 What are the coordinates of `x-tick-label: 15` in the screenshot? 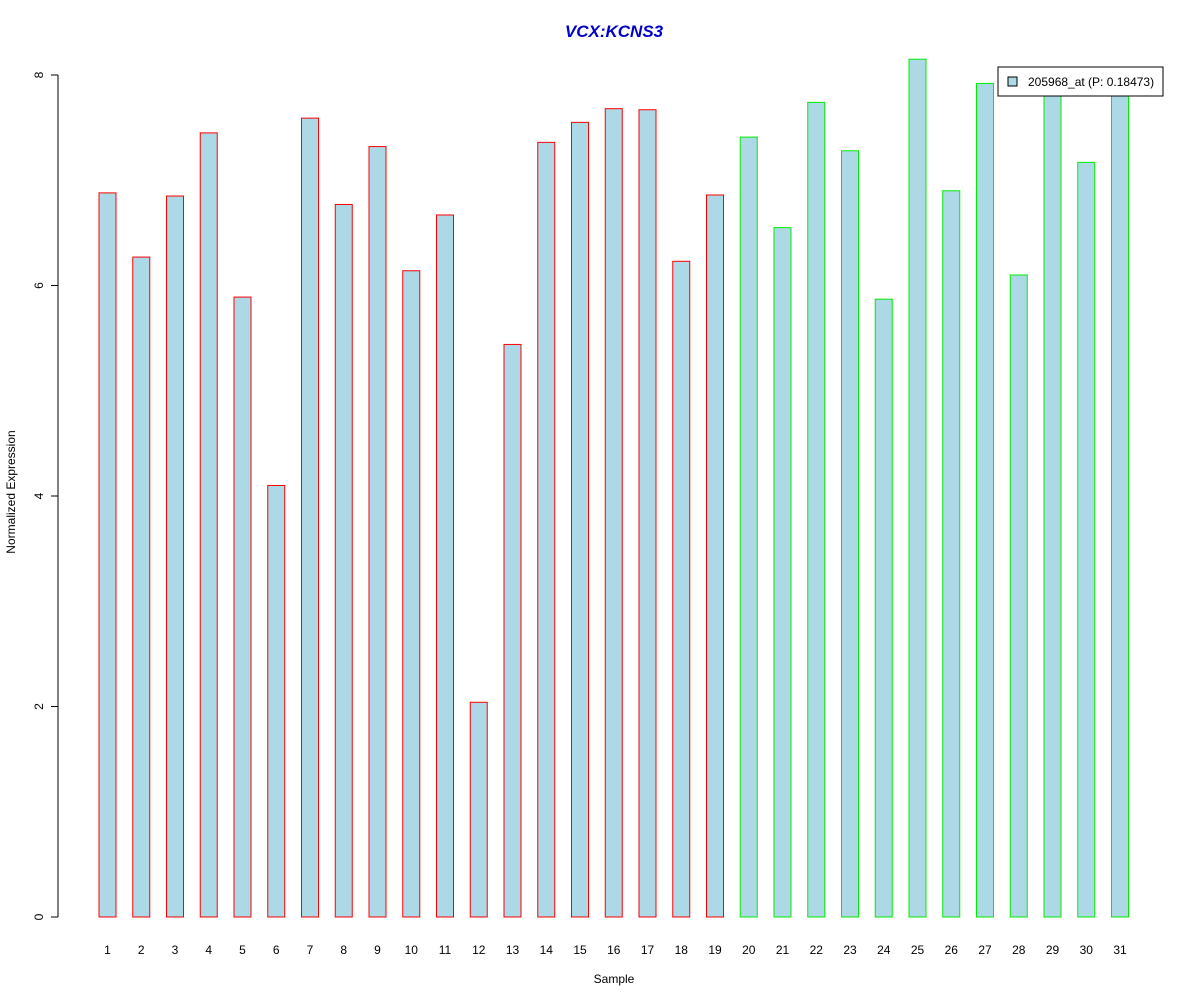 It's located at (580, 950).